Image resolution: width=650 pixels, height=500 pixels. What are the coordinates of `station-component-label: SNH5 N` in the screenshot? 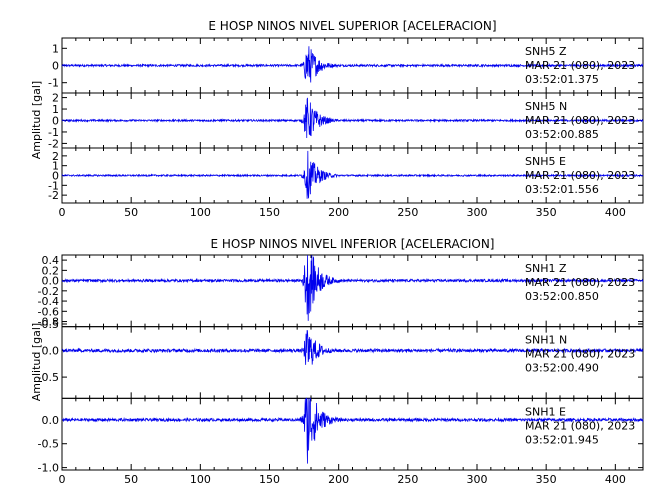 It's located at (546, 106).